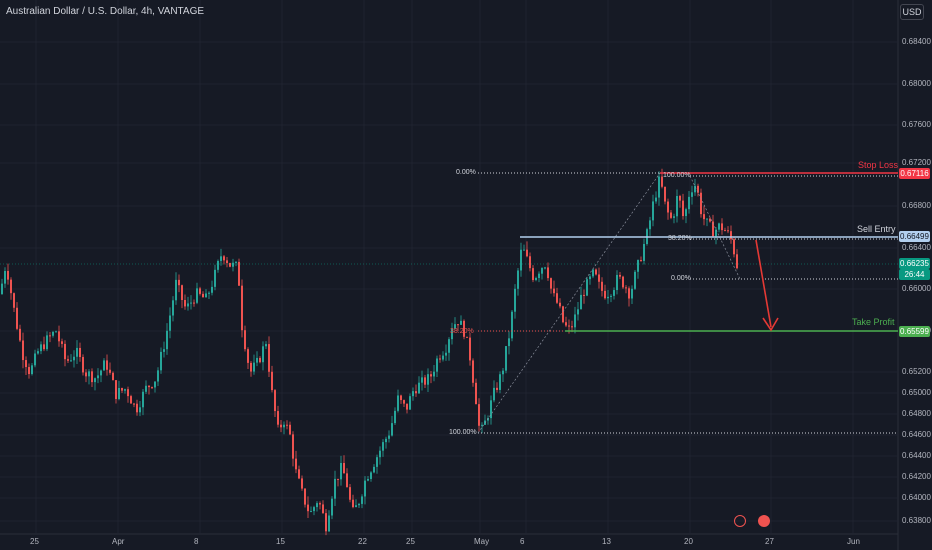 The image size is (932, 550). Describe the element at coordinates (34, 541) in the screenshot. I see `x-tick-label: 25` at that location.